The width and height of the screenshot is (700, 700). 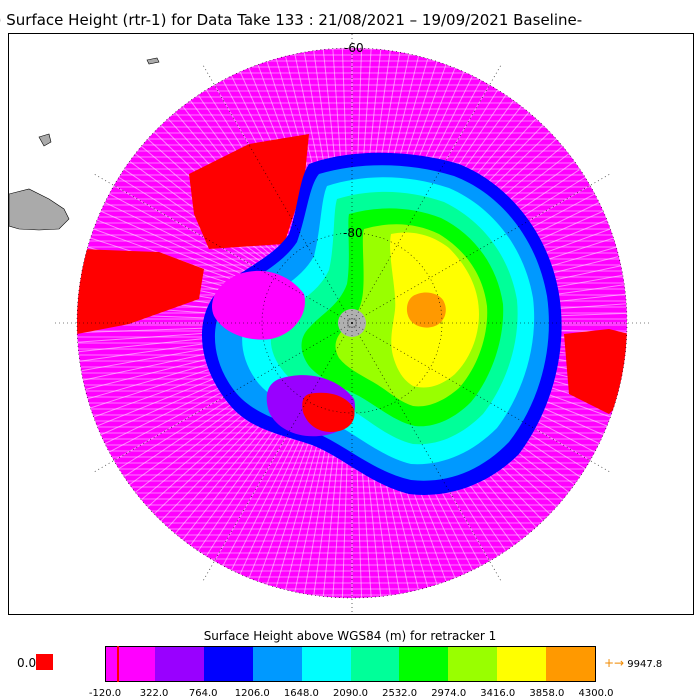 What do you see at coordinates (614, 663) in the screenshot?
I see `overflow-arrow-icon: +→` at bounding box center [614, 663].